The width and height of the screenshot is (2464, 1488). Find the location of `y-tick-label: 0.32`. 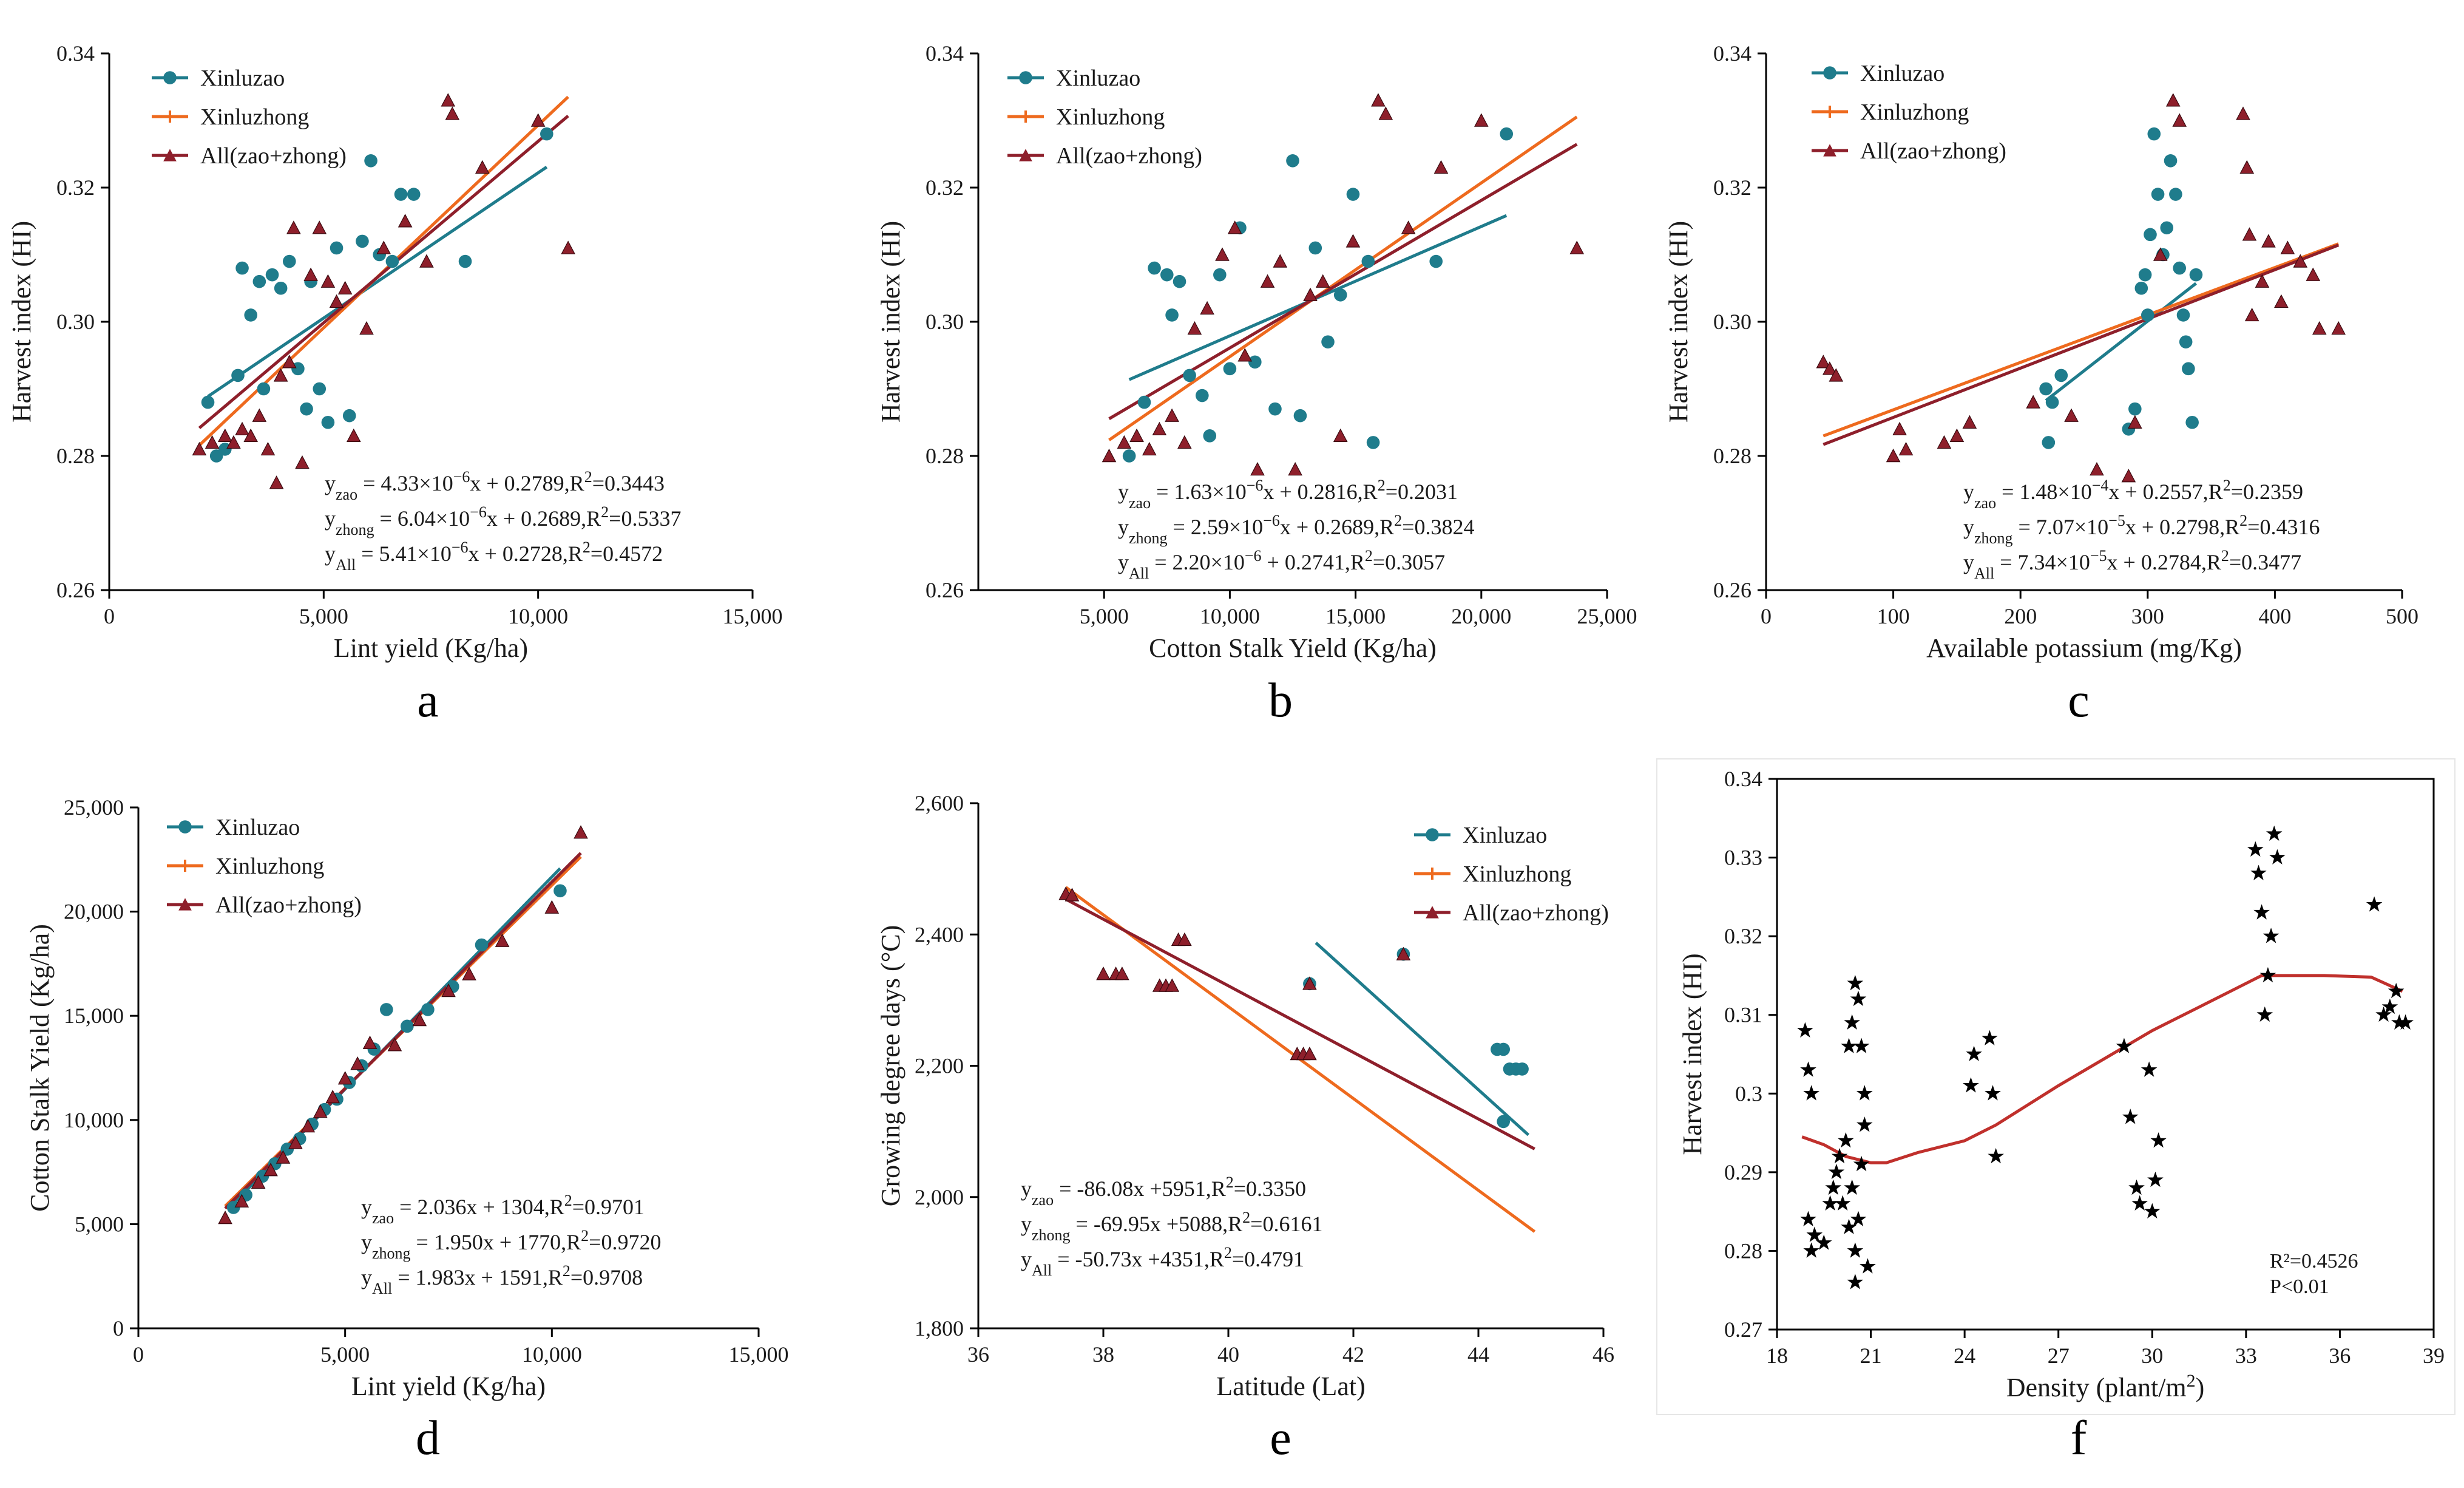

y-tick-label: 0.32 is located at coordinates (1743, 936).